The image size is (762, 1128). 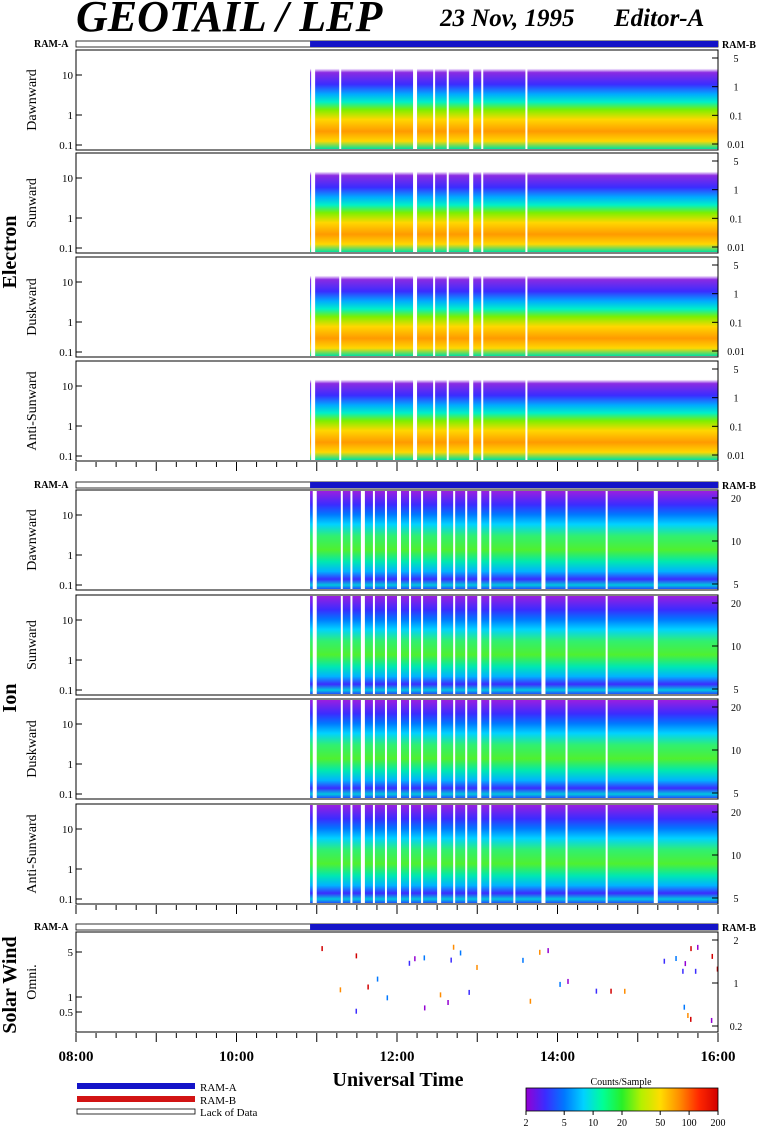 What do you see at coordinates (383, 854) in the screenshot?
I see `panel-ion-anti-sunward: Anti-Sunward 10 1 0.1 20 10 5` at bounding box center [383, 854].